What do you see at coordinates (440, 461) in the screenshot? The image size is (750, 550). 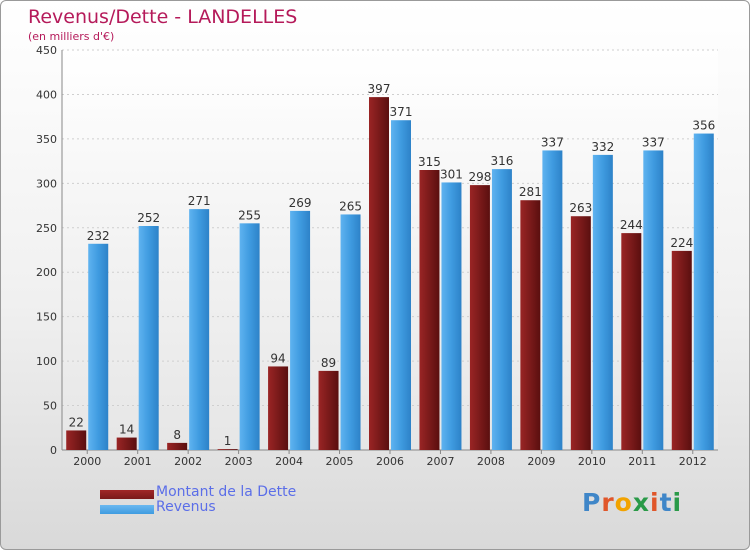 I see `x-tick-label: 2007` at bounding box center [440, 461].